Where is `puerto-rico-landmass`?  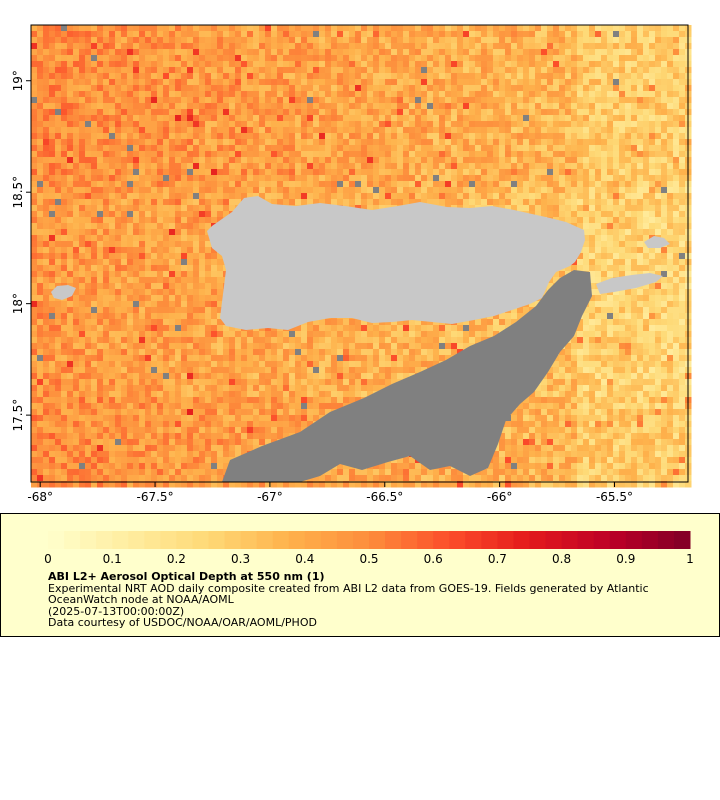
puerto-rico-landmass is located at coordinates (396, 263).